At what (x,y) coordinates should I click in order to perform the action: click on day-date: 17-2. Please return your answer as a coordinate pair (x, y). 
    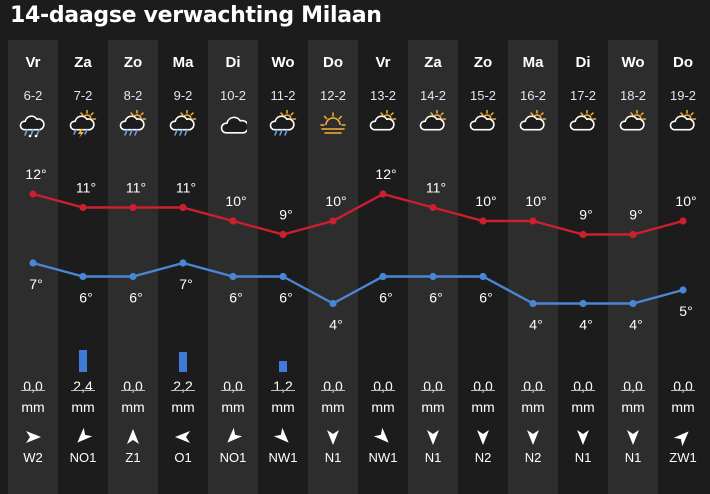
    Looking at the image, I should click on (583, 95).